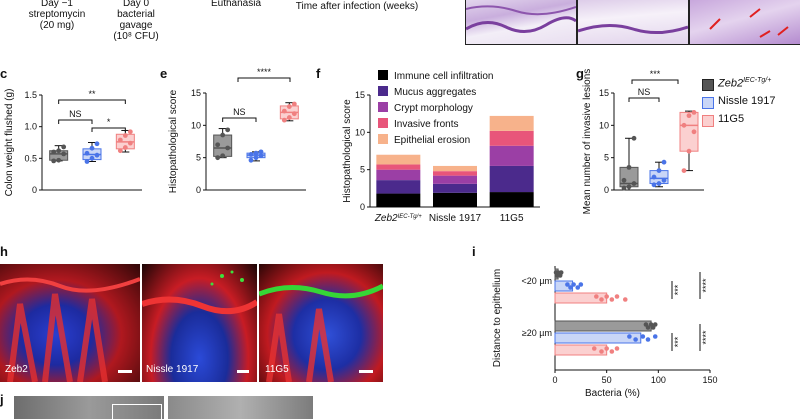 Image resolution: width=800 pixels, height=419 pixels. I want to click on x-tick-label-i: 150, so click(709, 380).